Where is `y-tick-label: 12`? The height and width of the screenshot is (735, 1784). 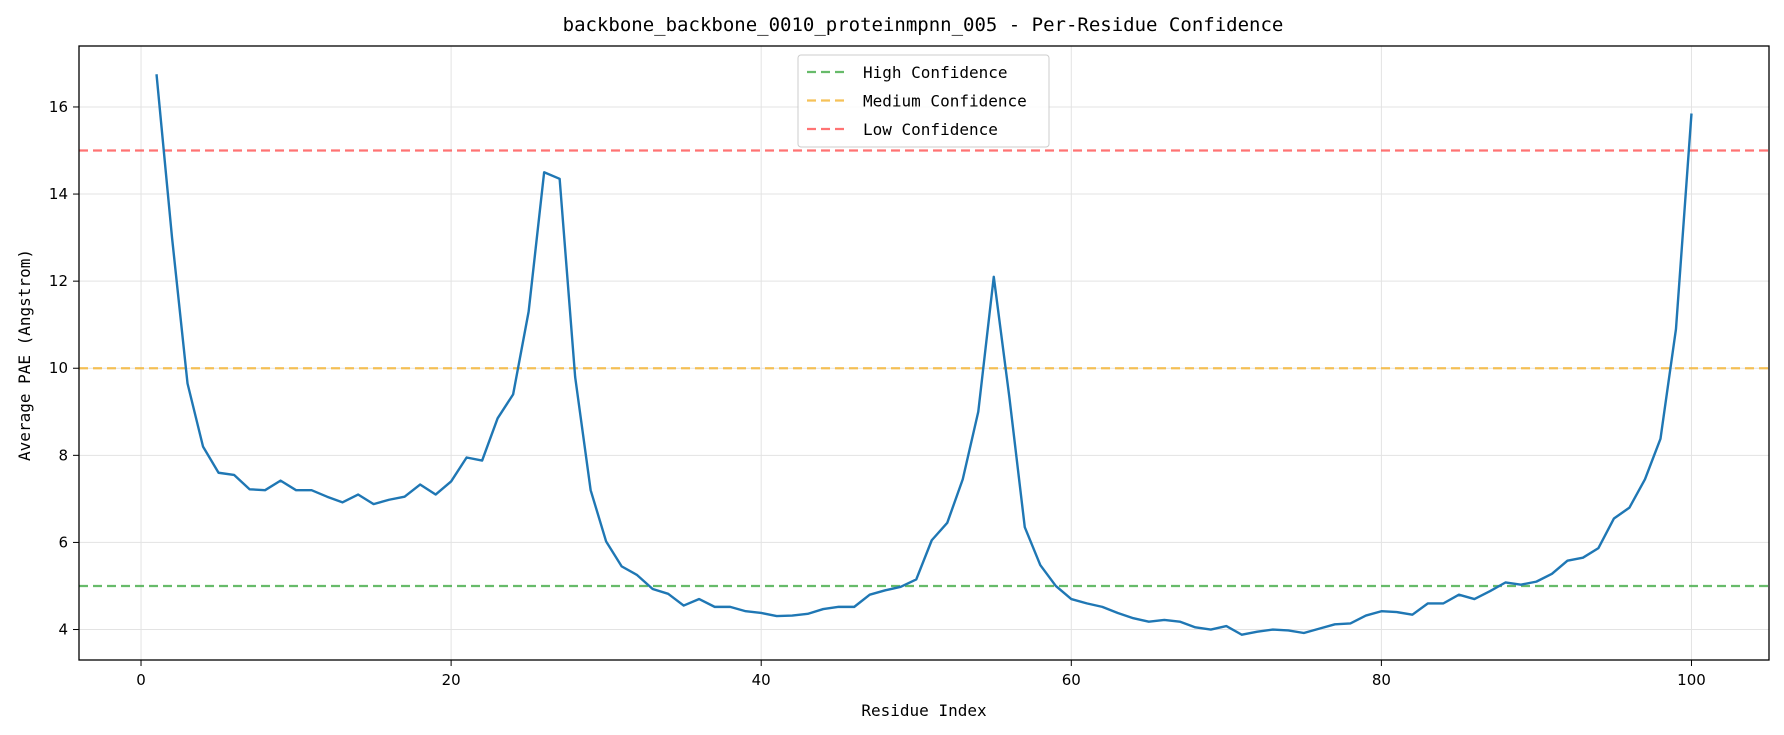 y-tick-label: 12 is located at coordinates (58, 281).